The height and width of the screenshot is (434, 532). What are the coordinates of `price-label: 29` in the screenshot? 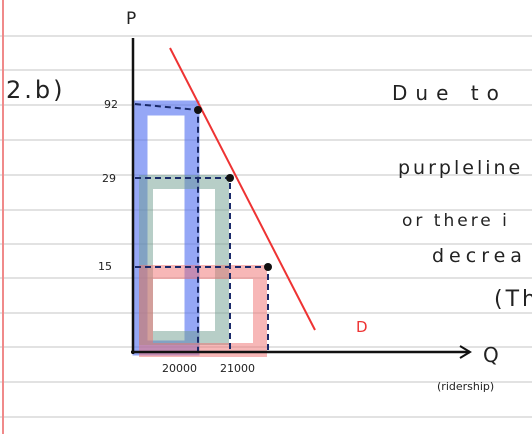 It's located at (109, 178).